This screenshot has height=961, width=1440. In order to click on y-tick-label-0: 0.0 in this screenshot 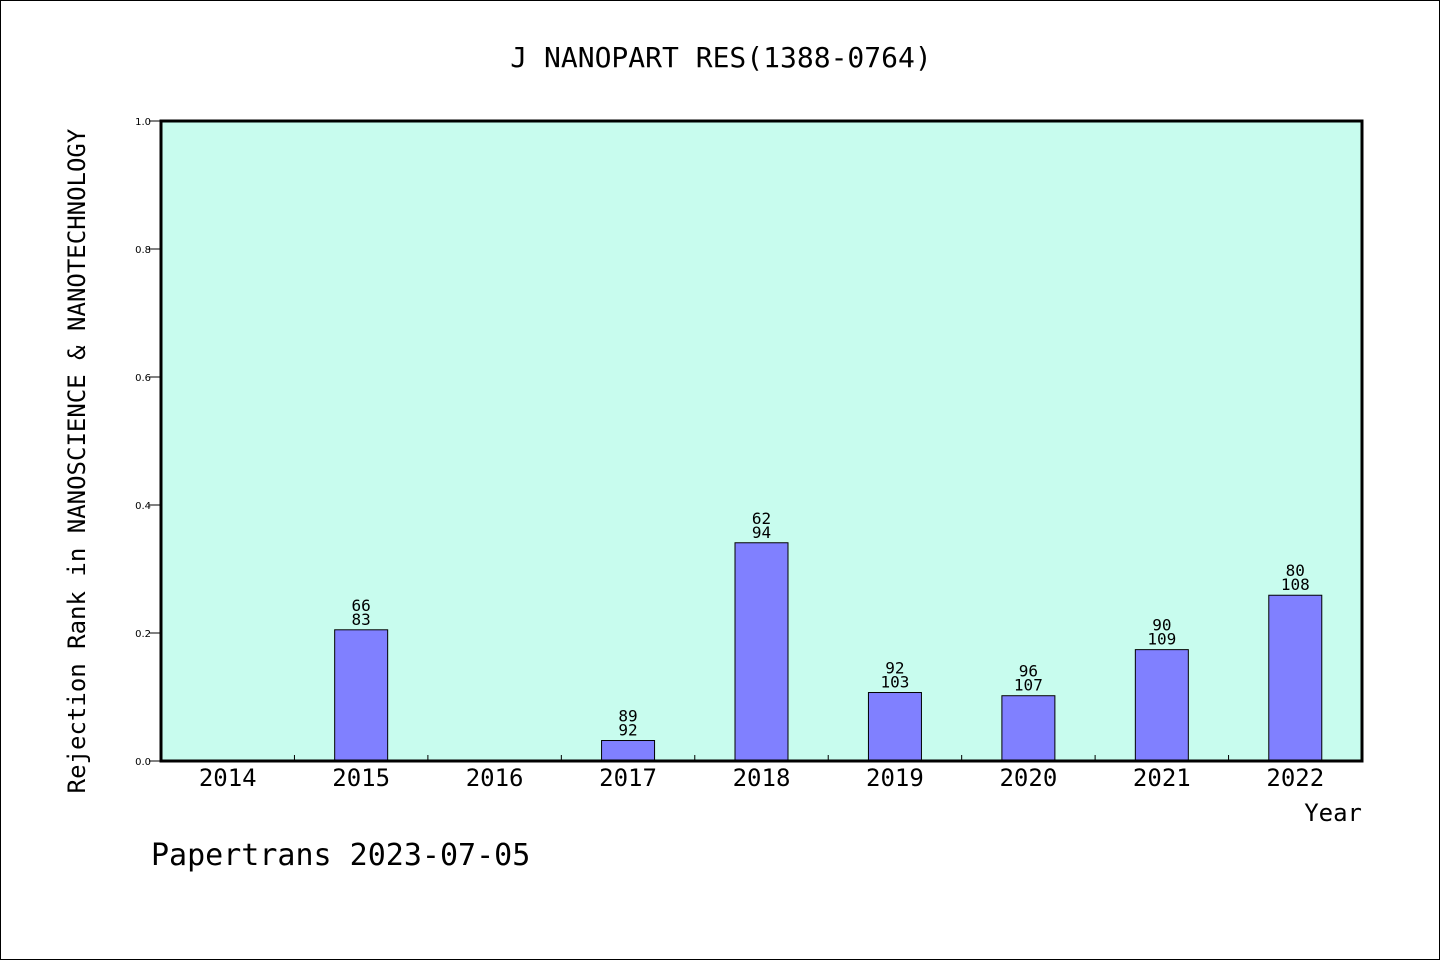, I will do `click(143, 762)`.